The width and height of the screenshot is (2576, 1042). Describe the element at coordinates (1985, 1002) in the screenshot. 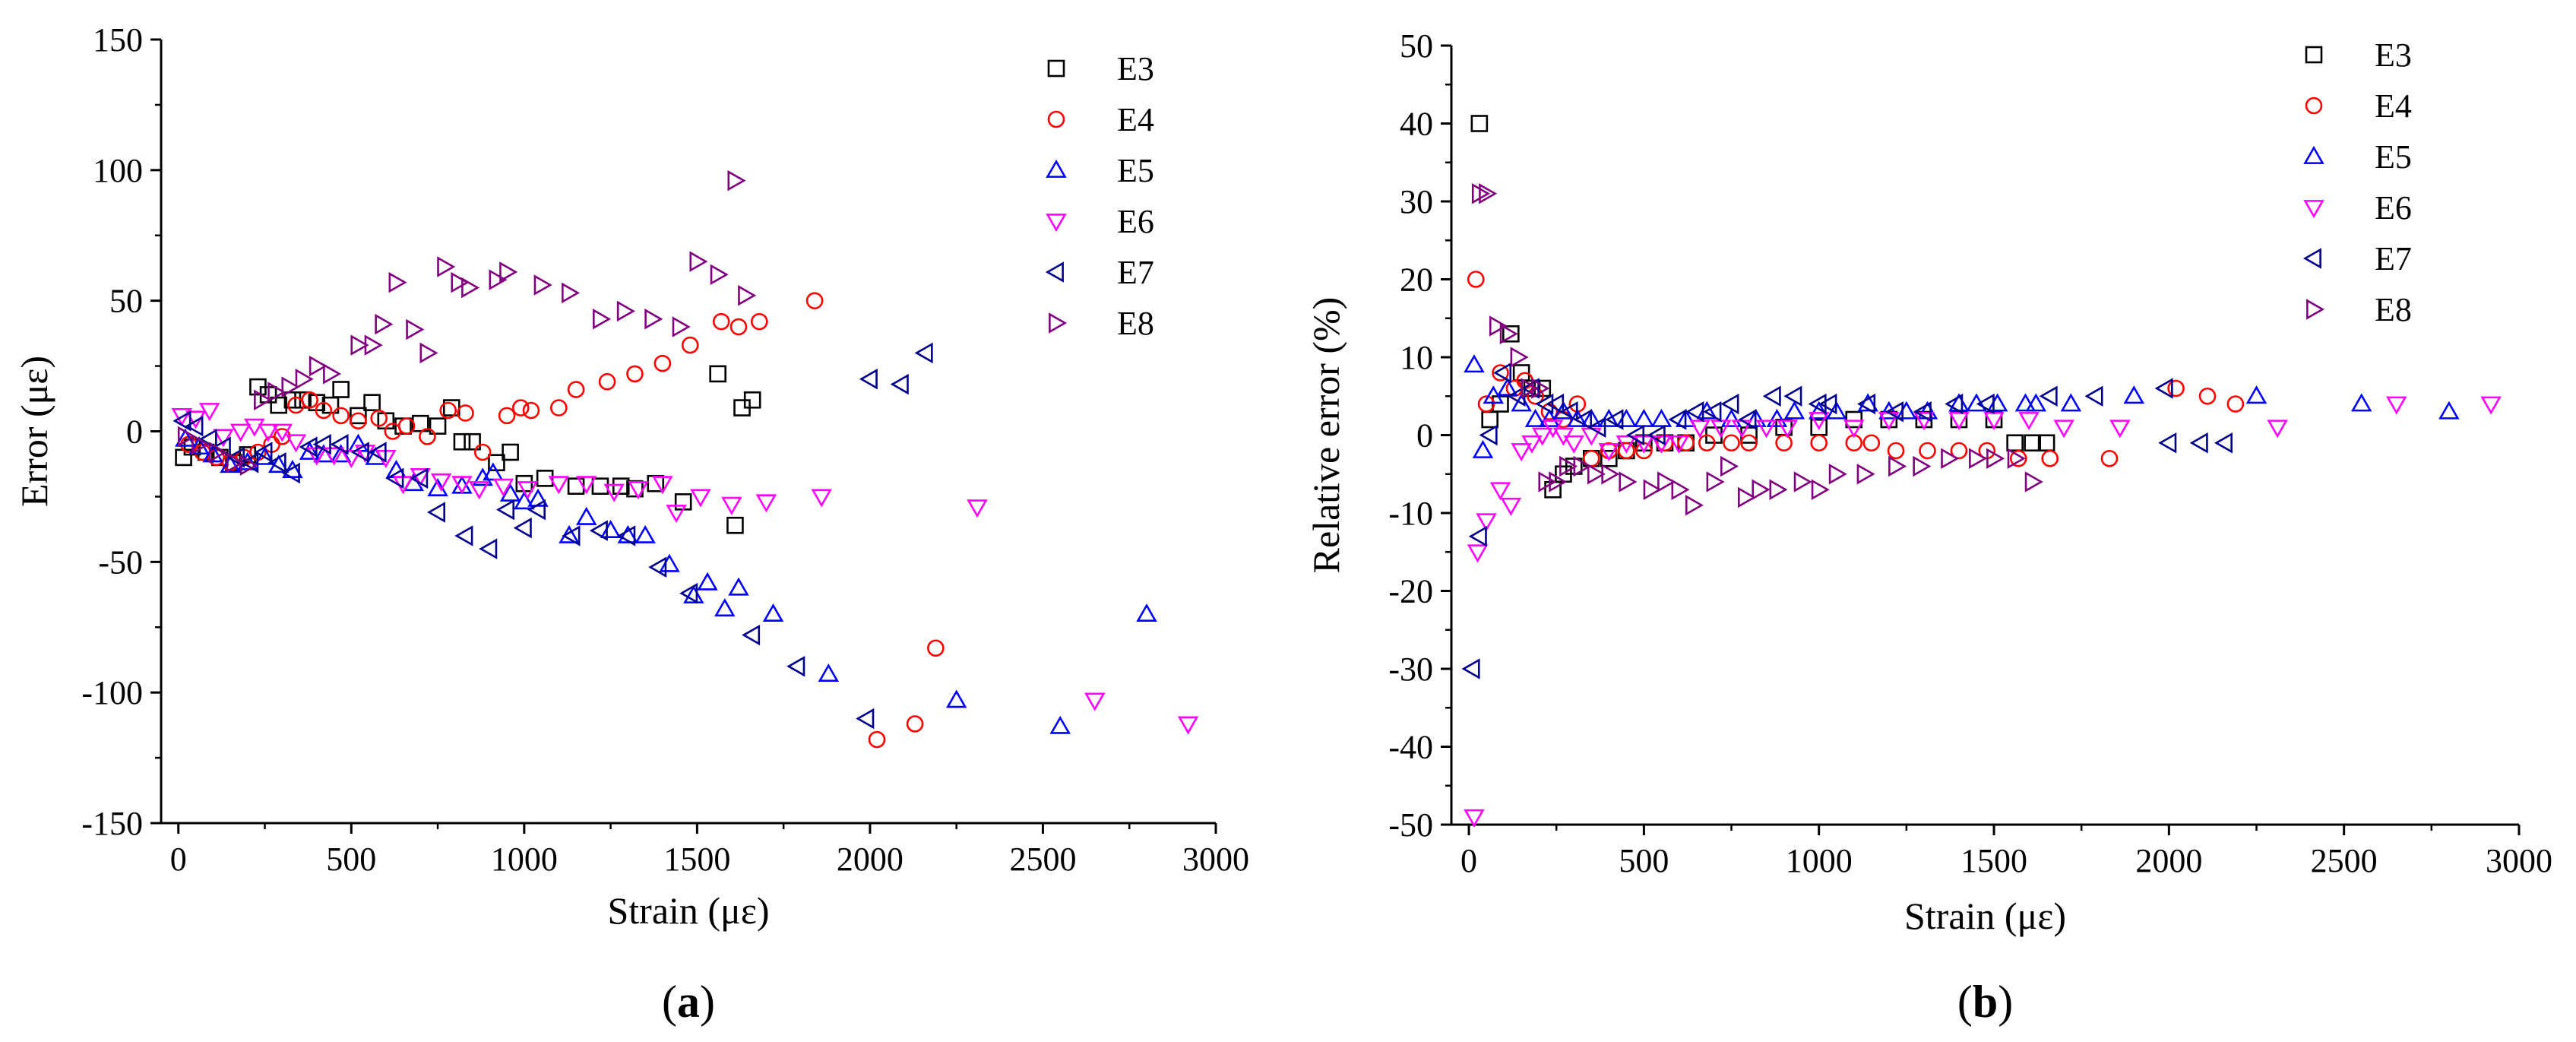

I see `panel-label: (b)` at that location.